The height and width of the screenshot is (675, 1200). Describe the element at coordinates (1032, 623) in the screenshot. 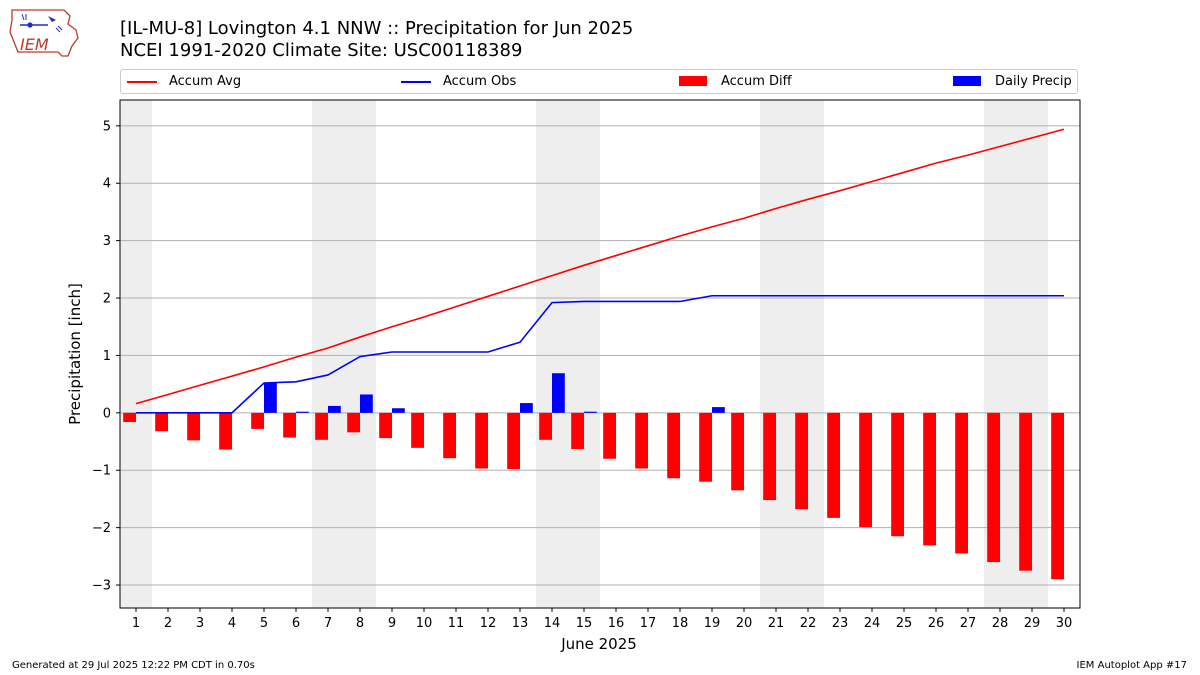

I see `x-tick-label: 29` at that location.